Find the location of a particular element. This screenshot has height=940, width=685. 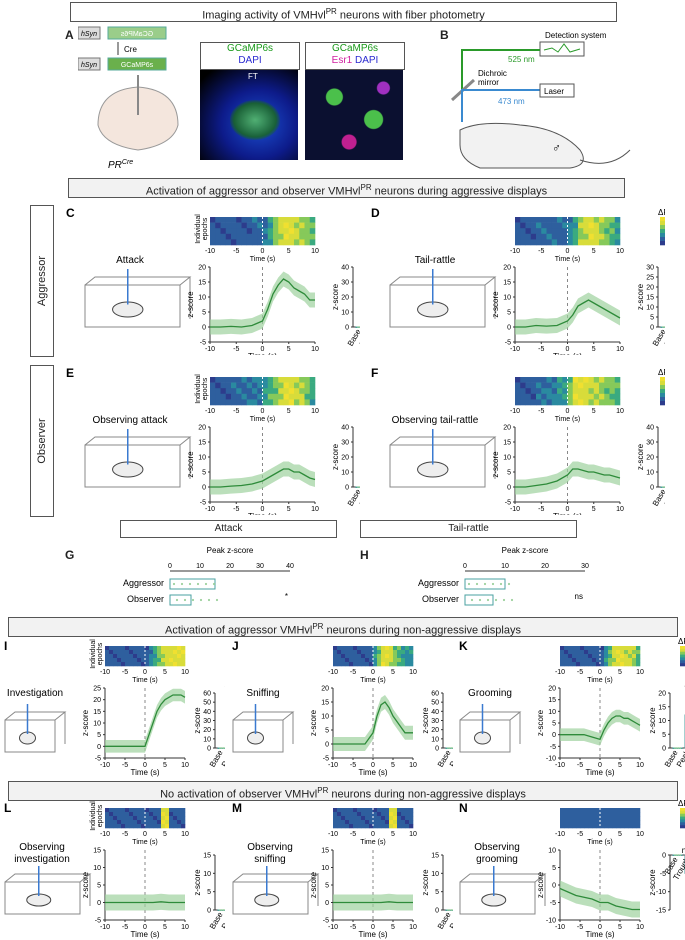

x-axis-label: Time (s) is located at coordinates (599, 772).